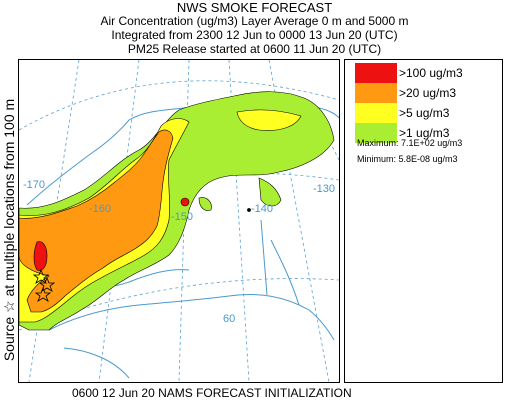 Image resolution: width=509 pixels, height=415 pixels. I want to click on legend-label: >5 ug/m3, so click(424, 113).